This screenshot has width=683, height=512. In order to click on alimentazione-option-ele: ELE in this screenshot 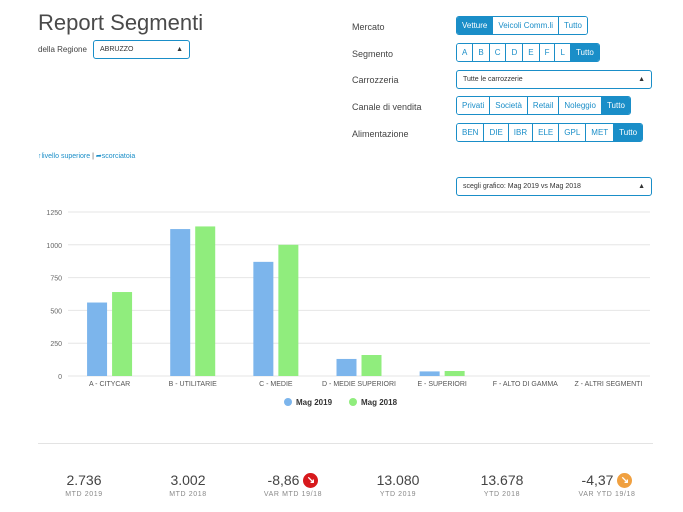, I will do `click(546, 132)`.